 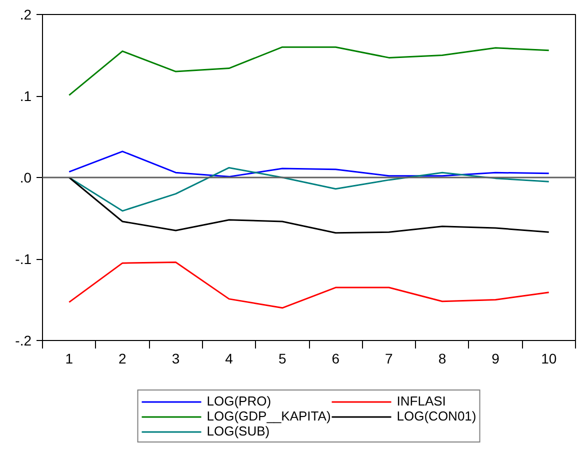 What do you see at coordinates (442, 358) in the screenshot?
I see `x-tick-label: 8` at bounding box center [442, 358].